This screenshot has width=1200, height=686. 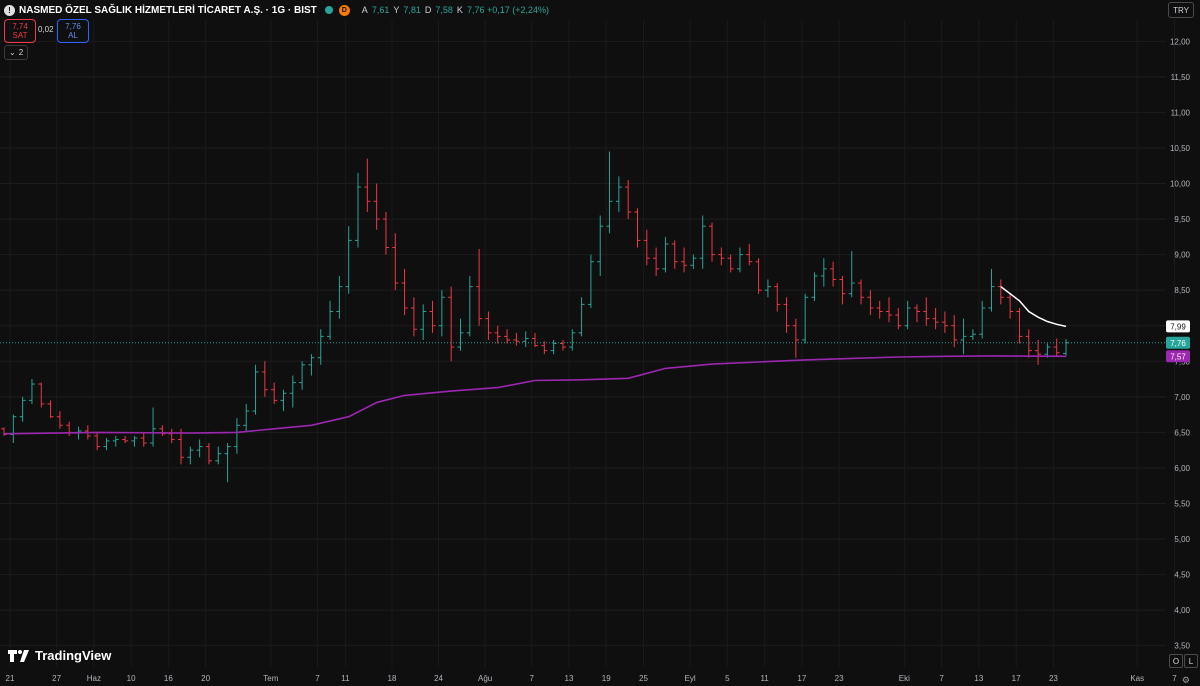 What do you see at coordinates (1182, 503) in the screenshot?
I see `price-tick-label: 5,50` at bounding box center [1182, 503].